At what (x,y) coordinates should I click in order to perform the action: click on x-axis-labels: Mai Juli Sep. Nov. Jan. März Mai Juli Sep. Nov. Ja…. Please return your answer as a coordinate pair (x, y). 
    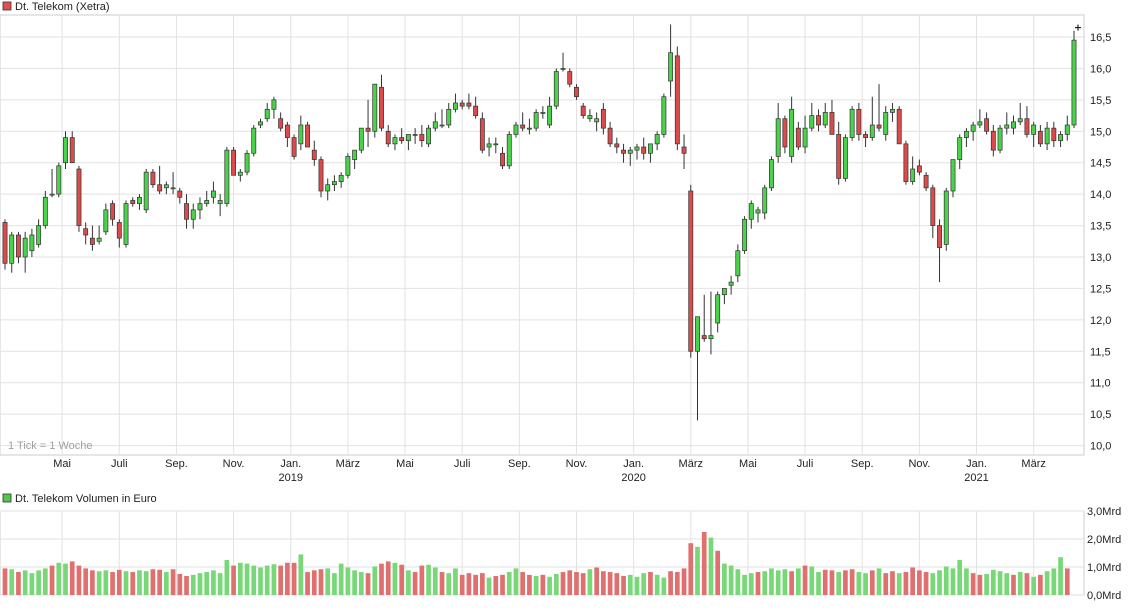
    Looking at the image, I should click on (549, 471).